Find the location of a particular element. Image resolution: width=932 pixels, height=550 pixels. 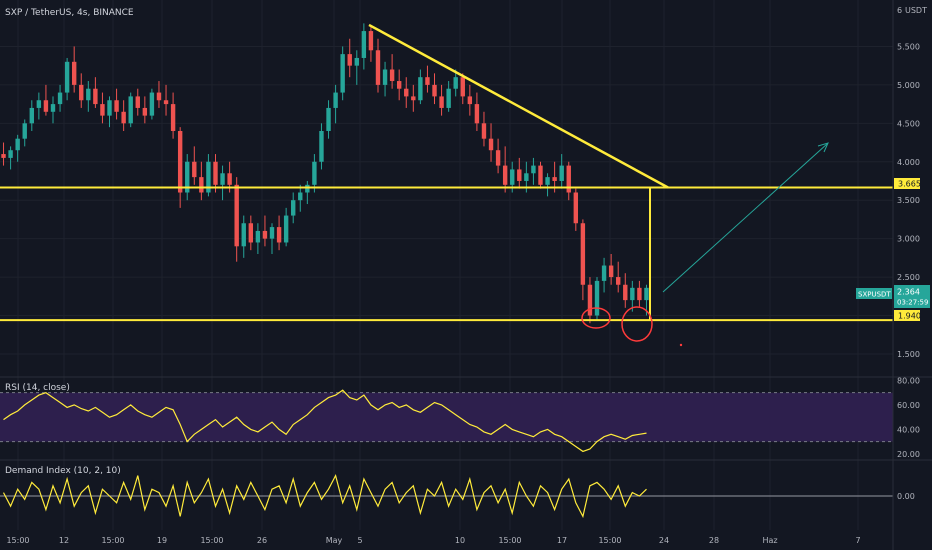

x-tick-2: 15:00 is located at coordinates (112, 540).